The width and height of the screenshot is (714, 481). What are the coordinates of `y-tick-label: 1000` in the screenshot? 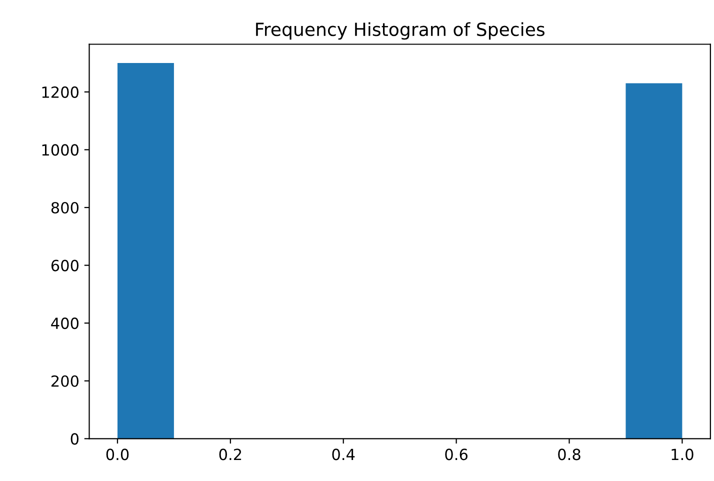 It's located at (60, 150).